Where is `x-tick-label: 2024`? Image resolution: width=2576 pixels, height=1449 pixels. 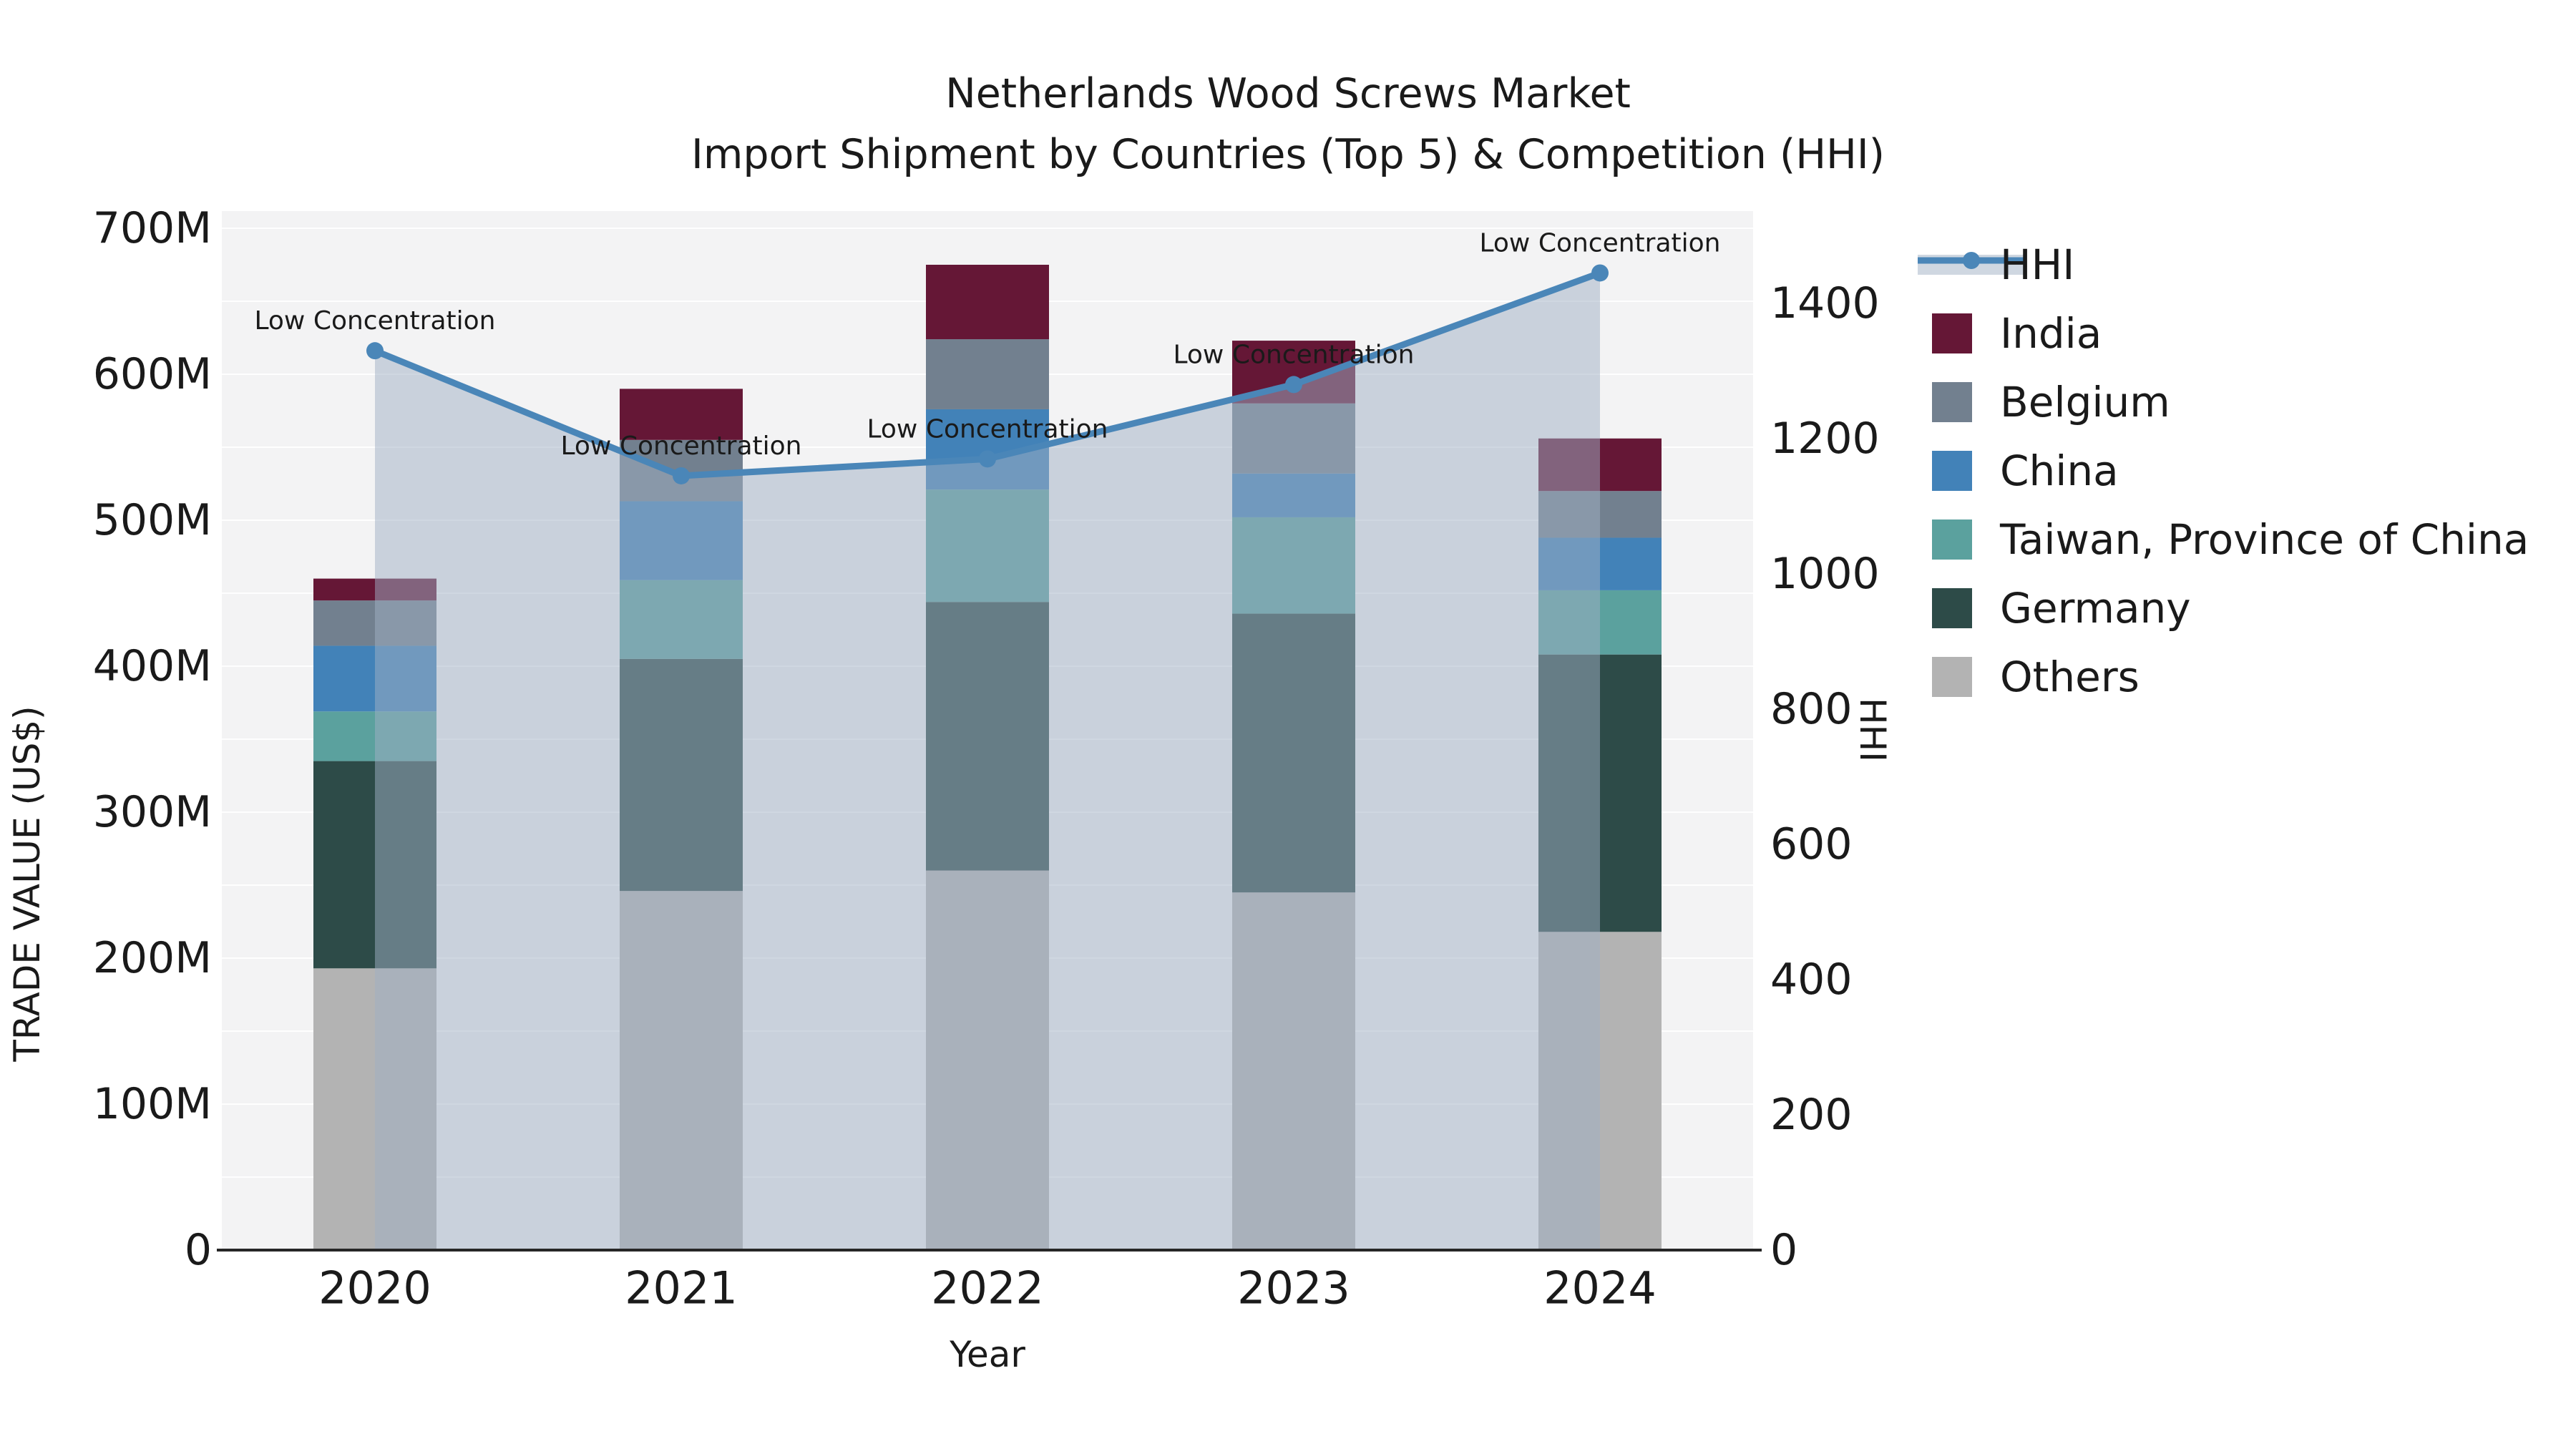
x-tick-label: 2024 is located at coordinates (1600, 1288).